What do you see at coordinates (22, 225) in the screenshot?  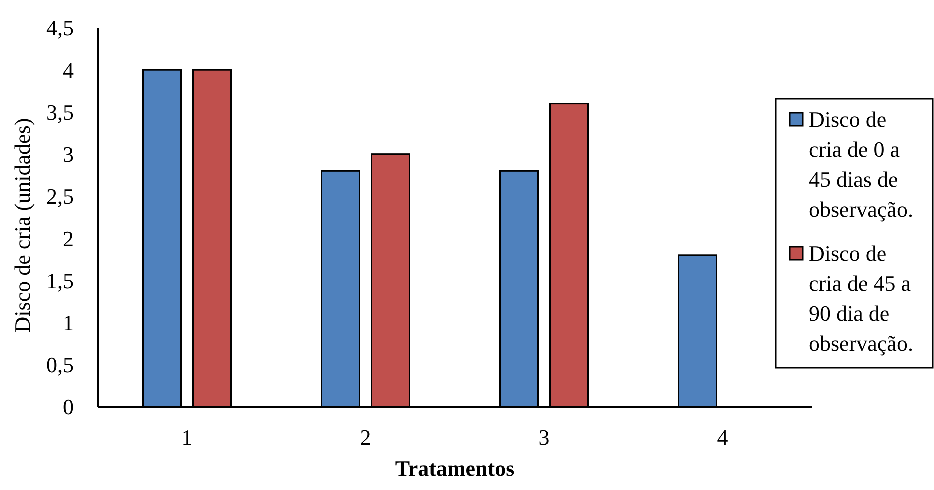 I see `y-axis-title: Disco de cria (unidades)` at bounding box center [22, 225].